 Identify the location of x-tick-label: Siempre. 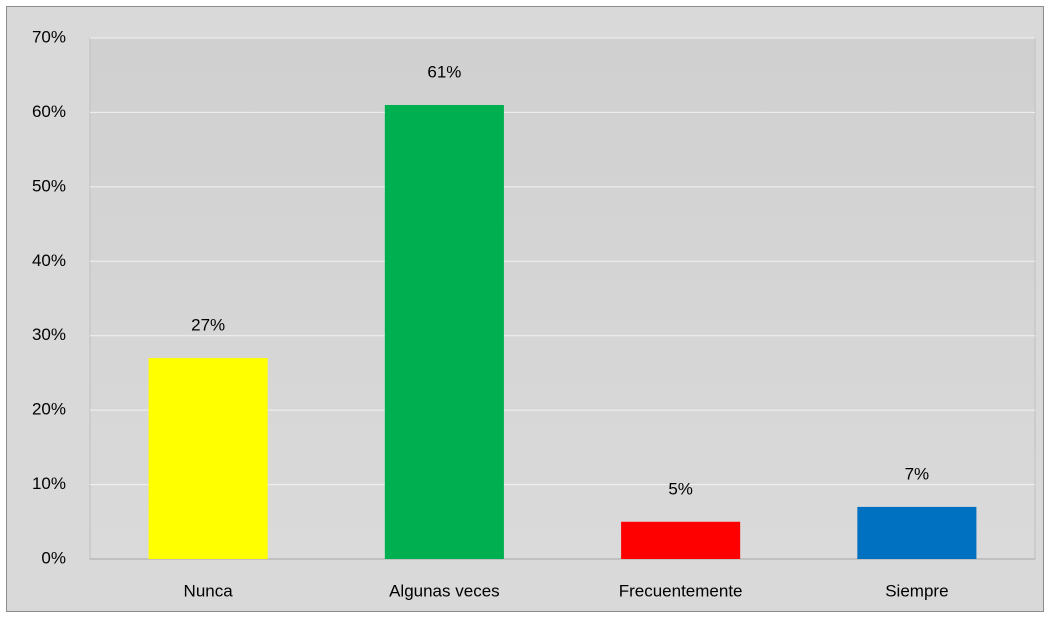
(916, 590).